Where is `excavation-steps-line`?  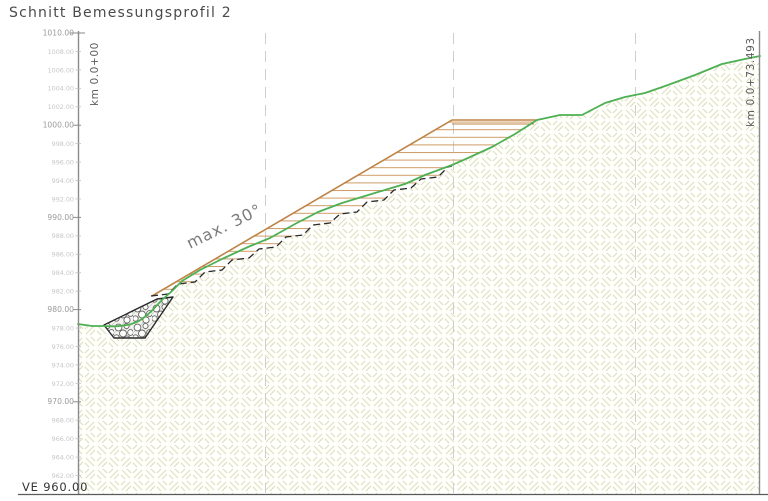 excavation-steps-line is located at coordinates (301, 231).